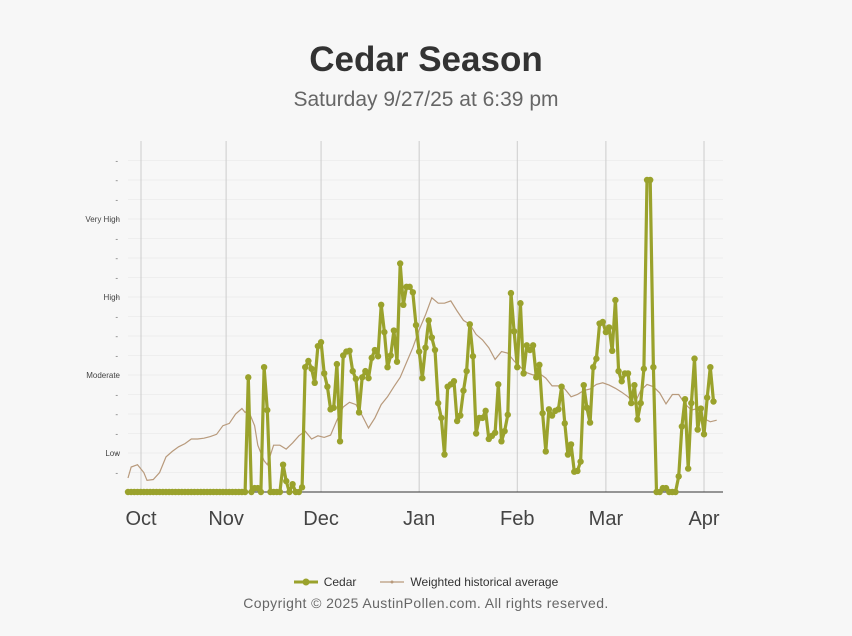 The width and height of the screenshot is (852, 636). Describe the element at coordinates (392, 582) in the screenshot. I see `average-line-swatch-icon` at that location.